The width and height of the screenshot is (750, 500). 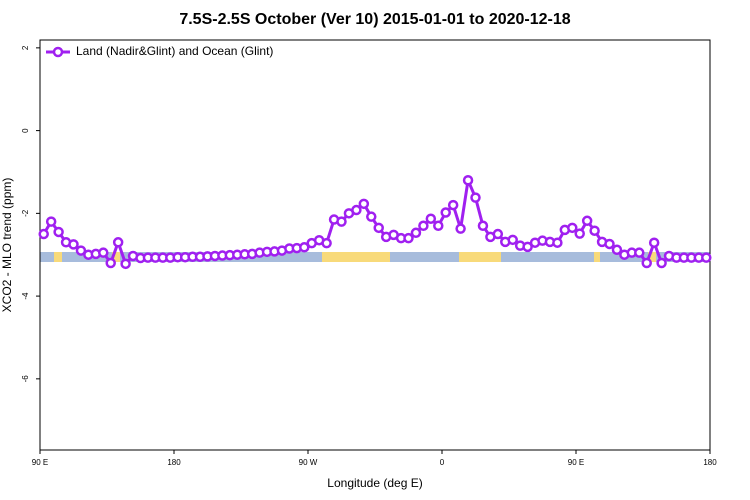 What do you see at coordinates (25, 213) in the screenshot?
I see `y-tick-label: -2` at bounding box center [25, 213].